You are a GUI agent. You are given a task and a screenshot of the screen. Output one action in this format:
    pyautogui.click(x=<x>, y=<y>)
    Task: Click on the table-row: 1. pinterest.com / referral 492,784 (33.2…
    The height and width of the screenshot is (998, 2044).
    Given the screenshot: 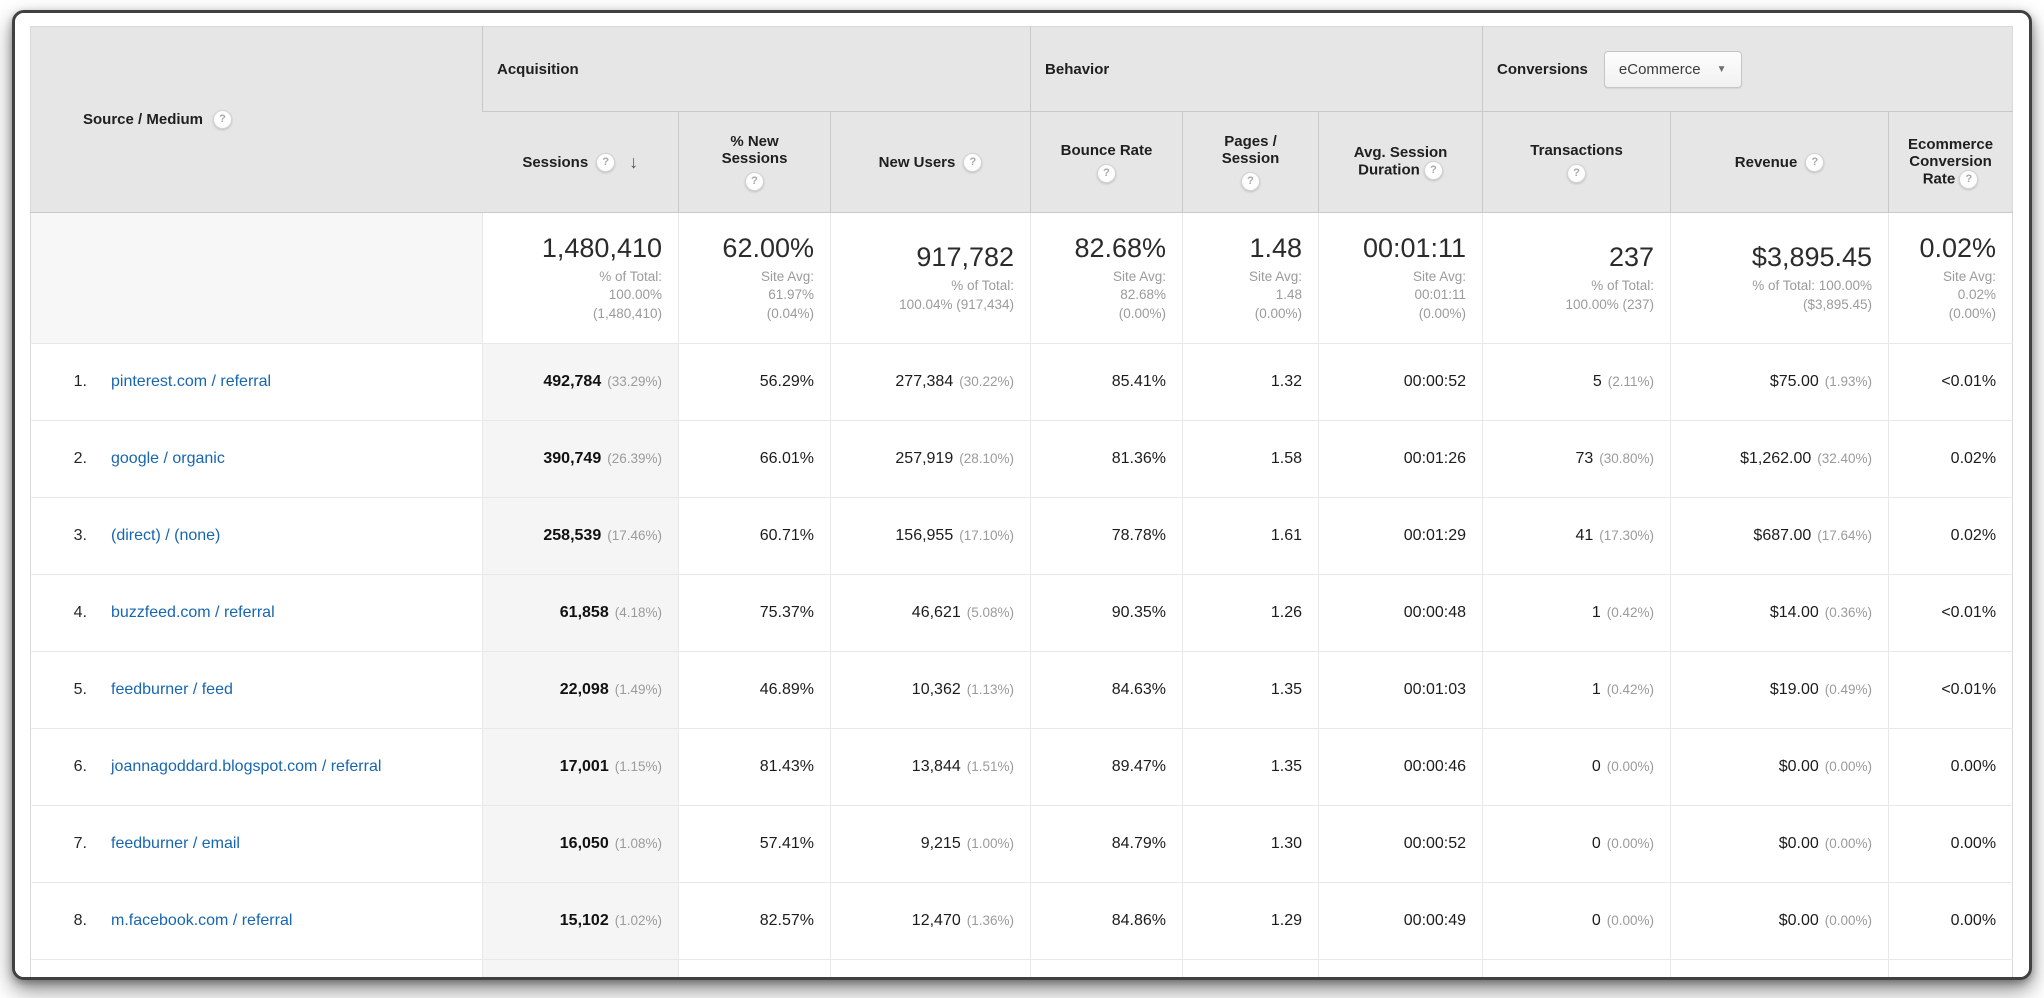 What is the action you would take?
    pyautogui.click(x=1021, y=382)
    